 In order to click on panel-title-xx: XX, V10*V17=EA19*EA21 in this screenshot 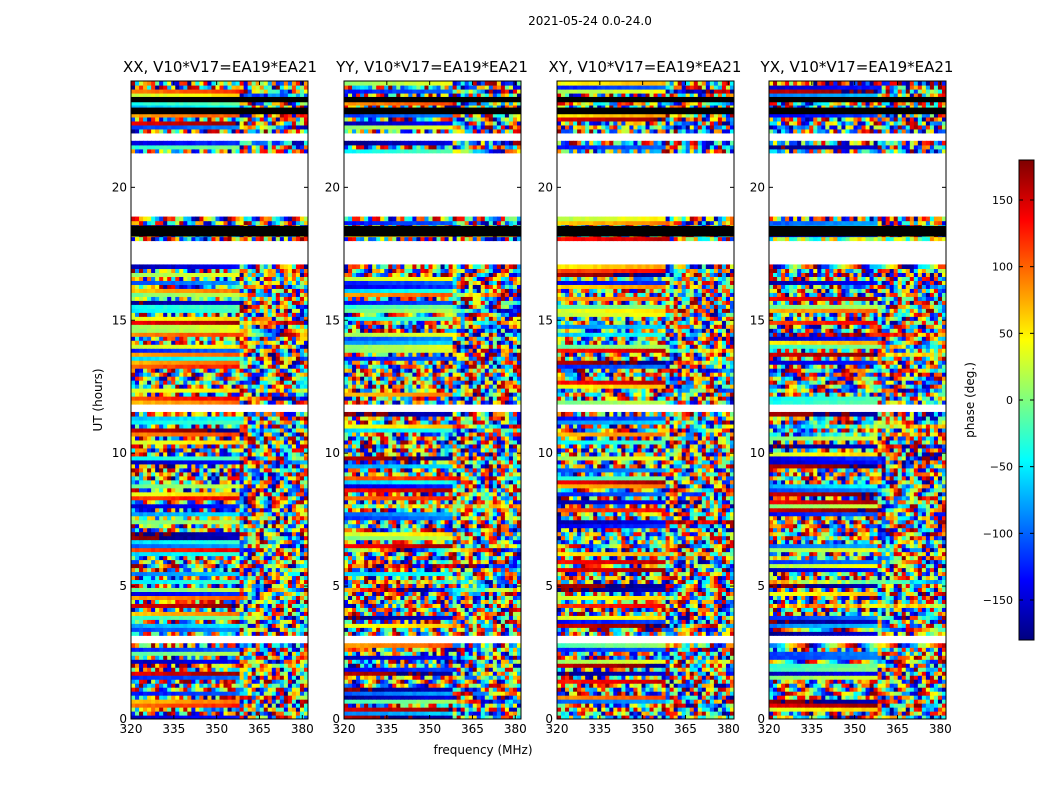, I will do `click(220, 67)`.